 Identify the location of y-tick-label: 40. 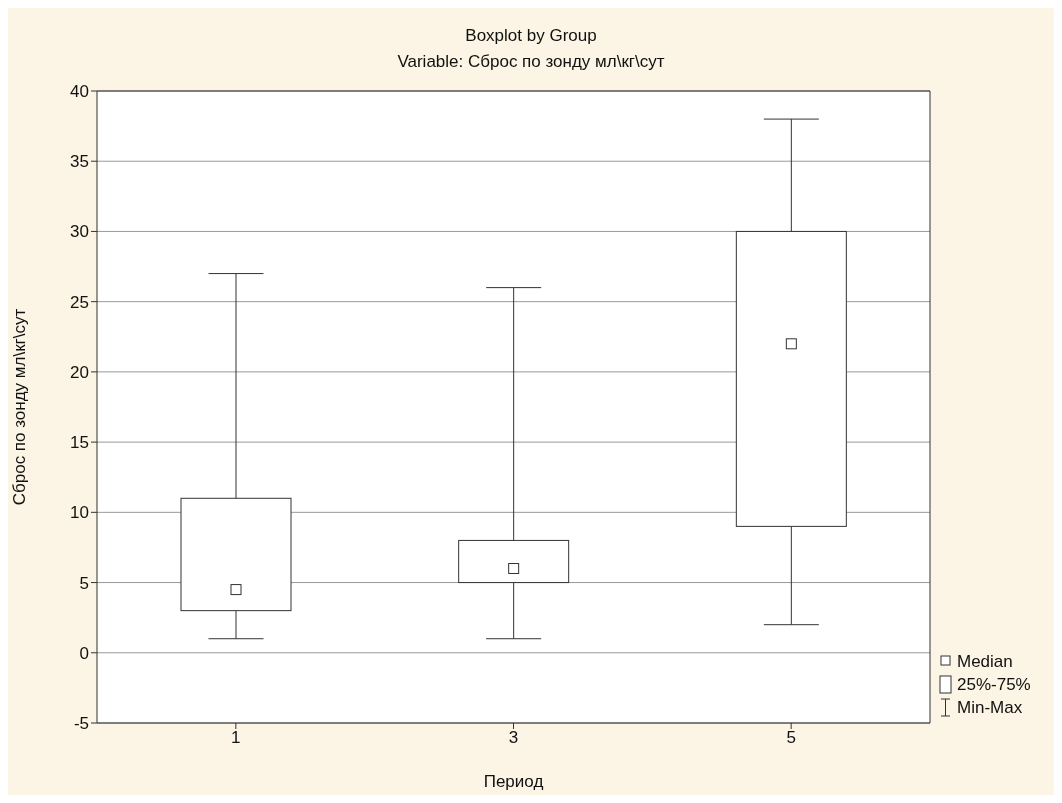
(79, 92).